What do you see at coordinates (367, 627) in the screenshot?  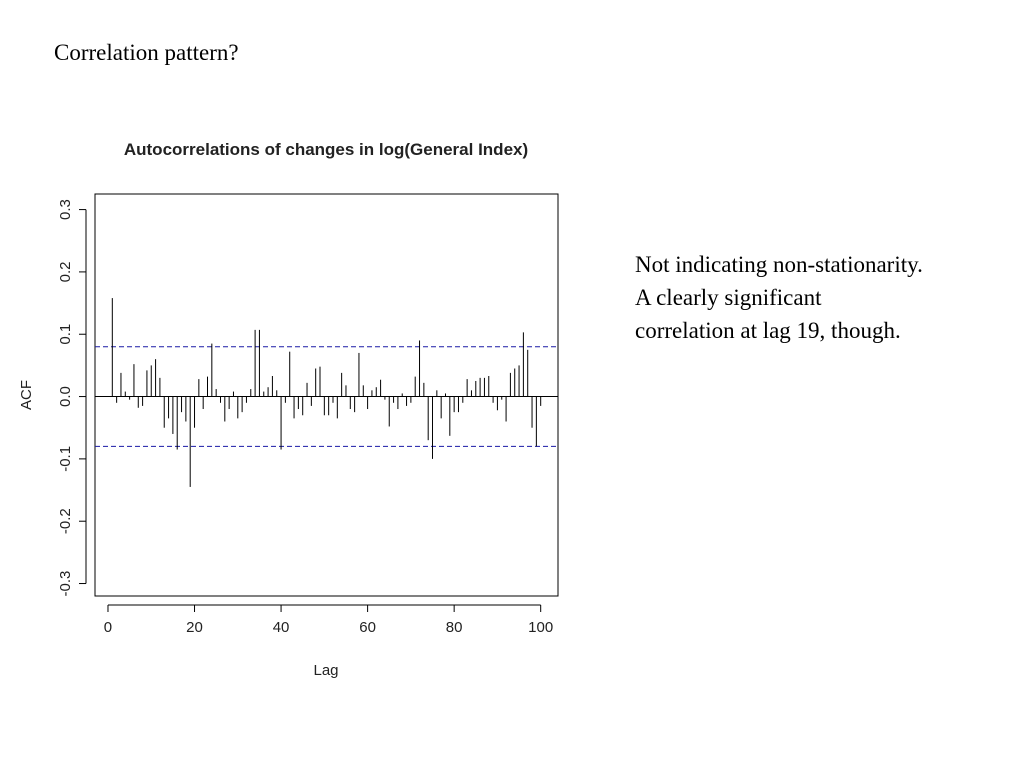 I see `x-tick-label: 60` at bounding box center [367, 627].